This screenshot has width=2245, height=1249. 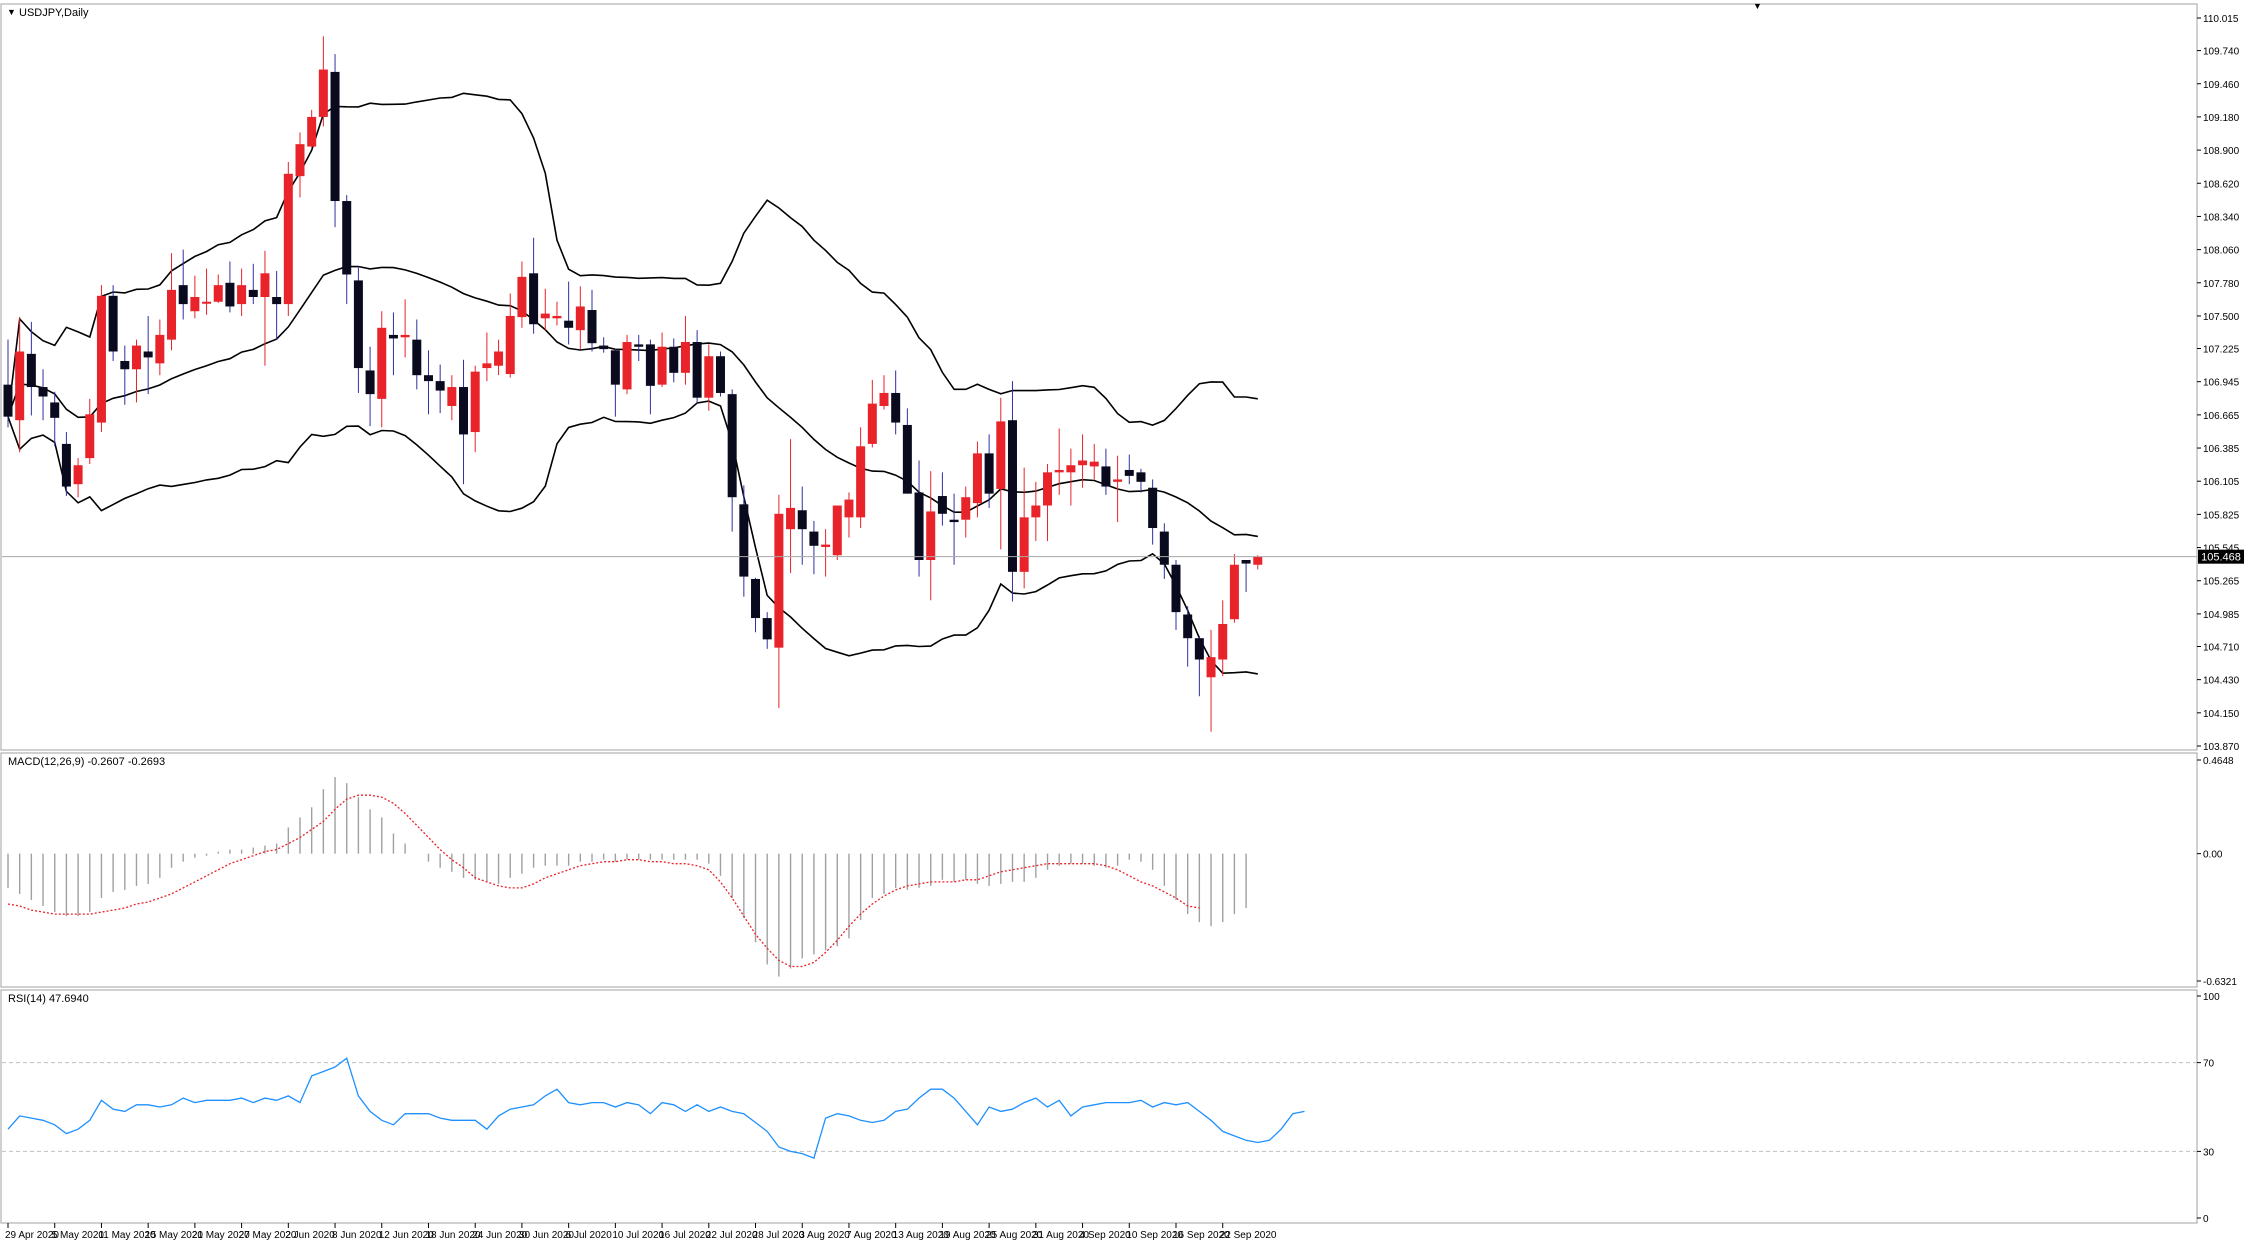 What do you see at coordinates (632, 537) in the screenshot?
I see `bollinger-lower-line` at bounding box center [632, 537].